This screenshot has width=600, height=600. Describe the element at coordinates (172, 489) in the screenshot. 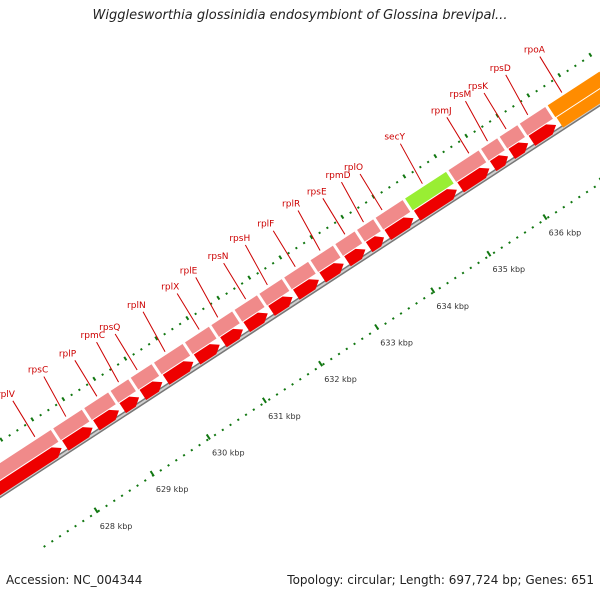

I see `kbp-label: 629 kbp` at that location.